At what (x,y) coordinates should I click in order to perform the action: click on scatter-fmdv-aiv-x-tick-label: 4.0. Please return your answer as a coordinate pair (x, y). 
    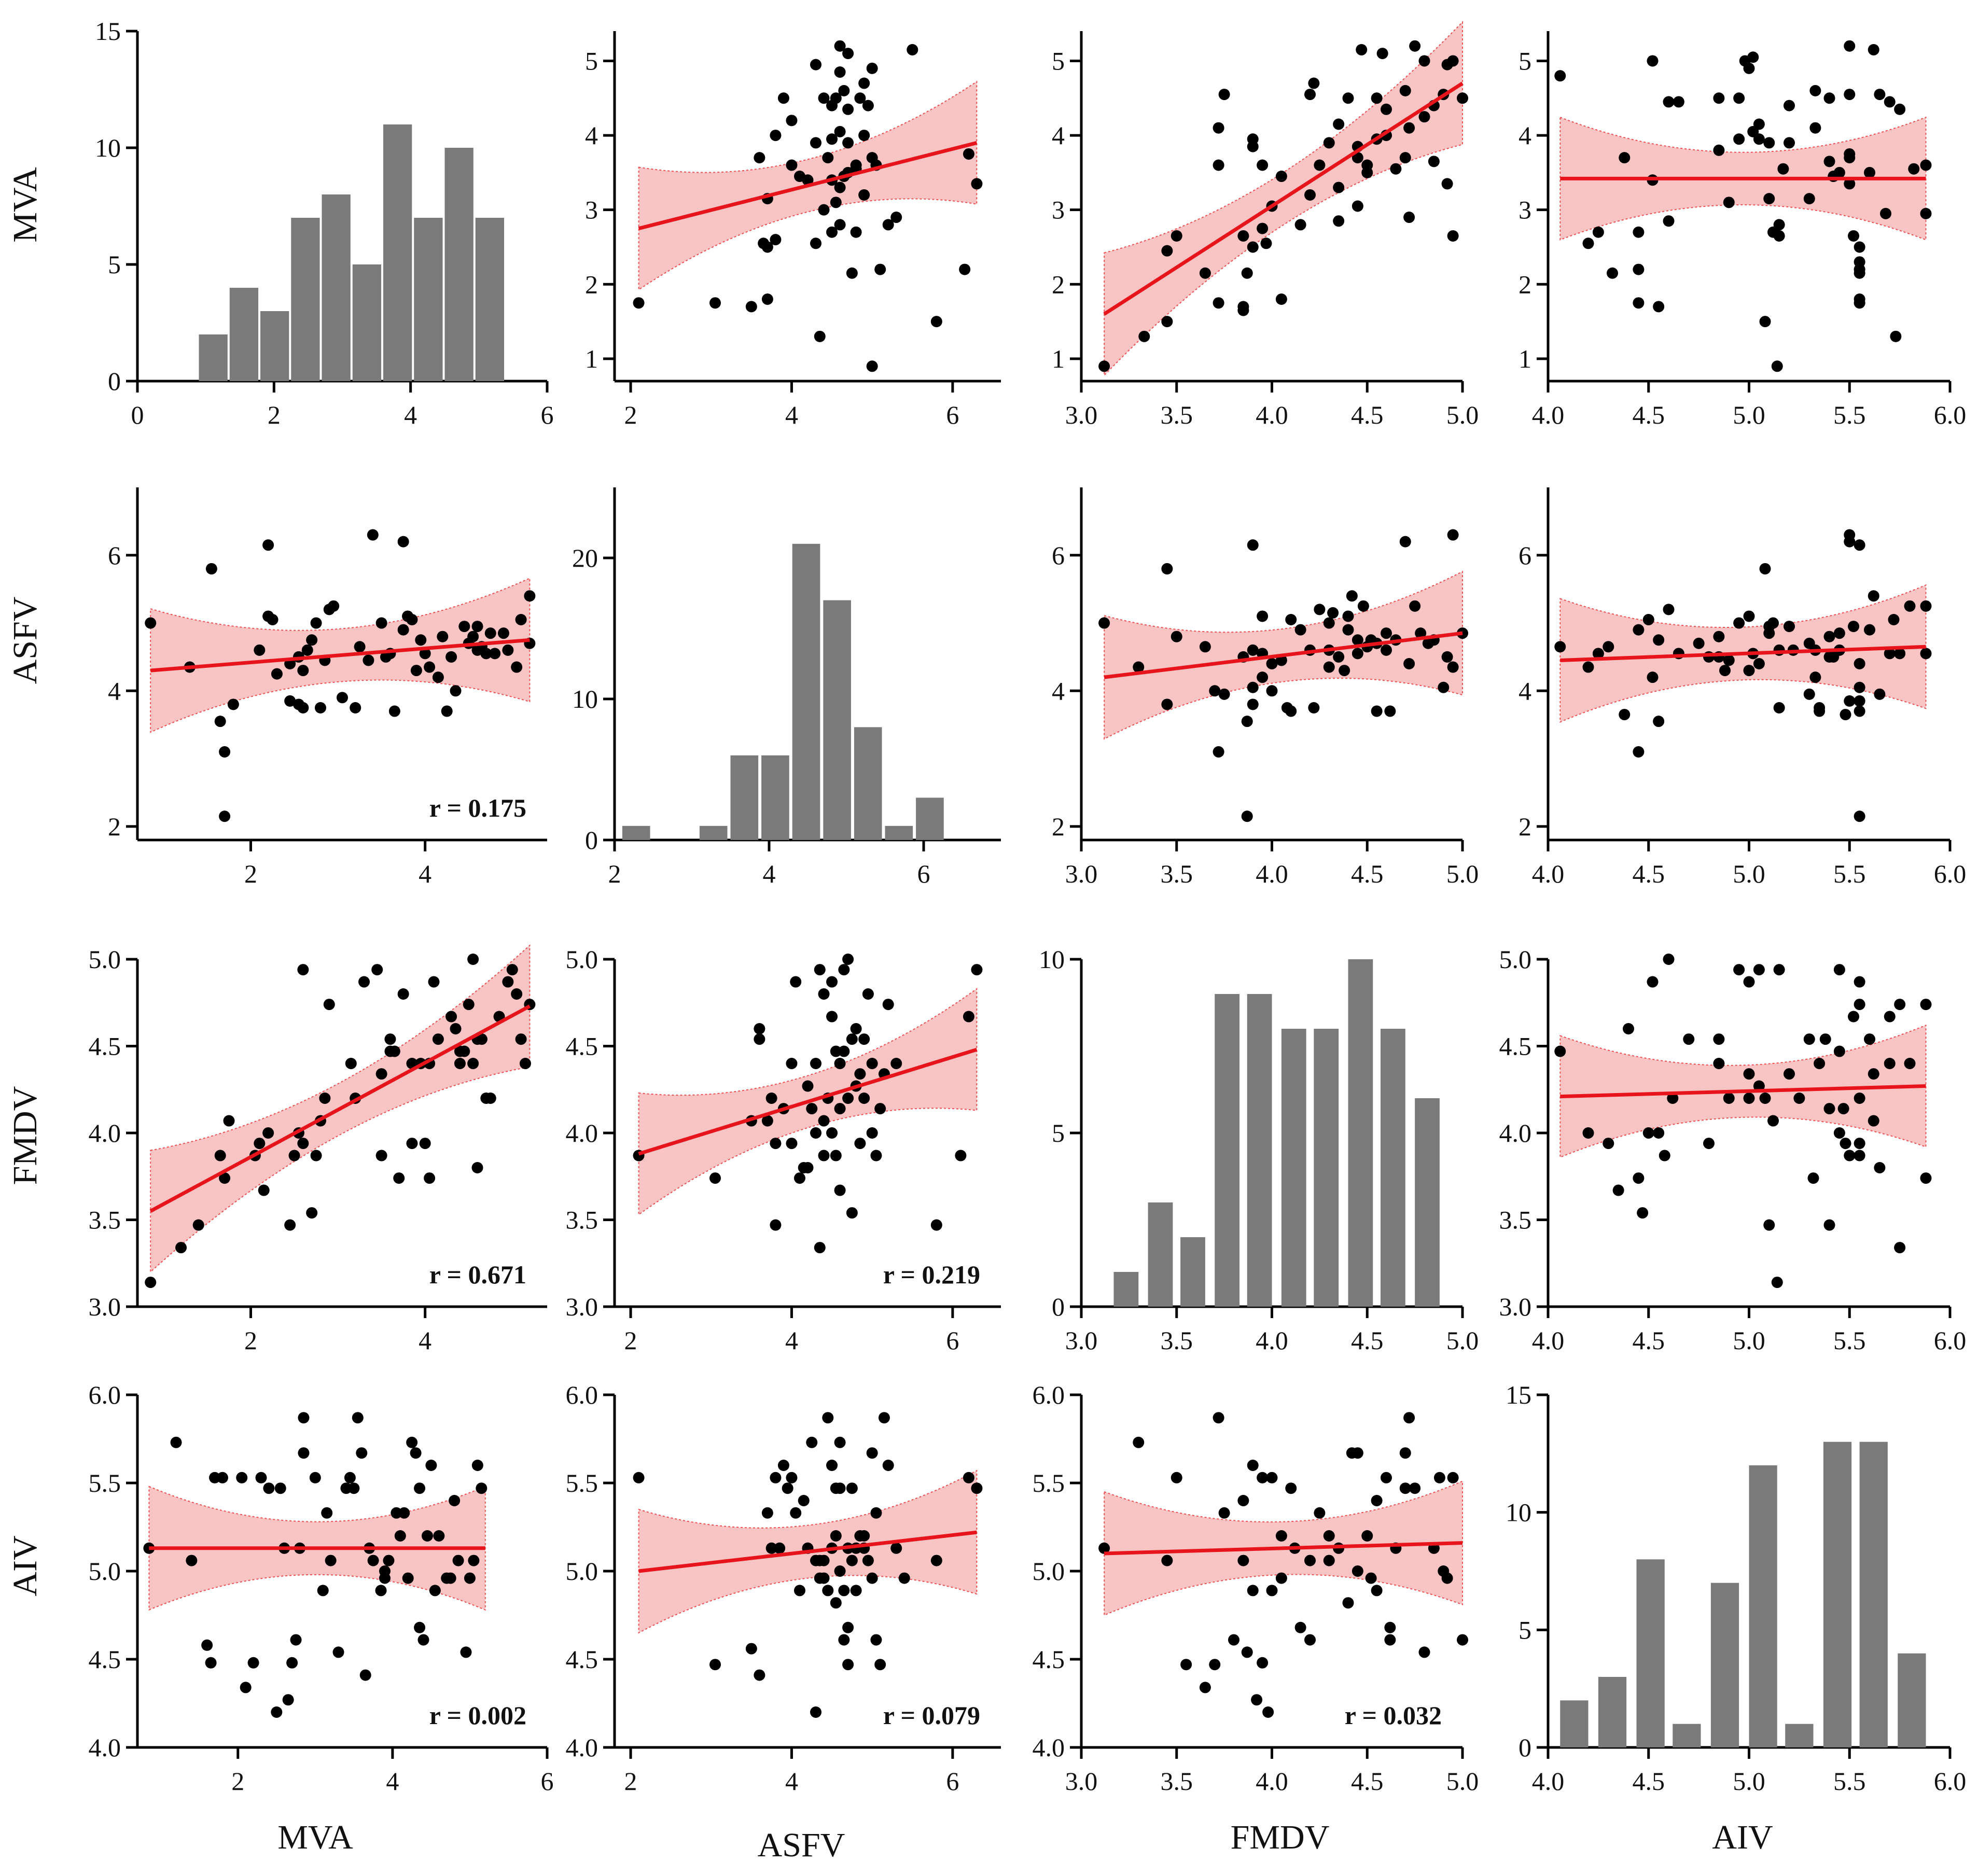
    Looking at the image, I should click on (1548, 1340).